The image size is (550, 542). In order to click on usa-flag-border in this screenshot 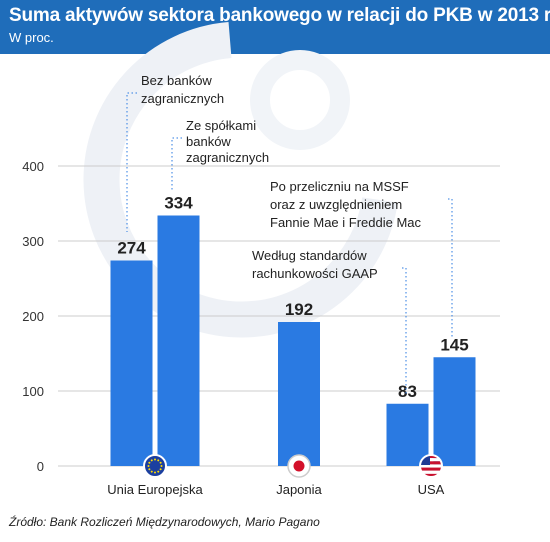, I will do `click(431, 466)`.